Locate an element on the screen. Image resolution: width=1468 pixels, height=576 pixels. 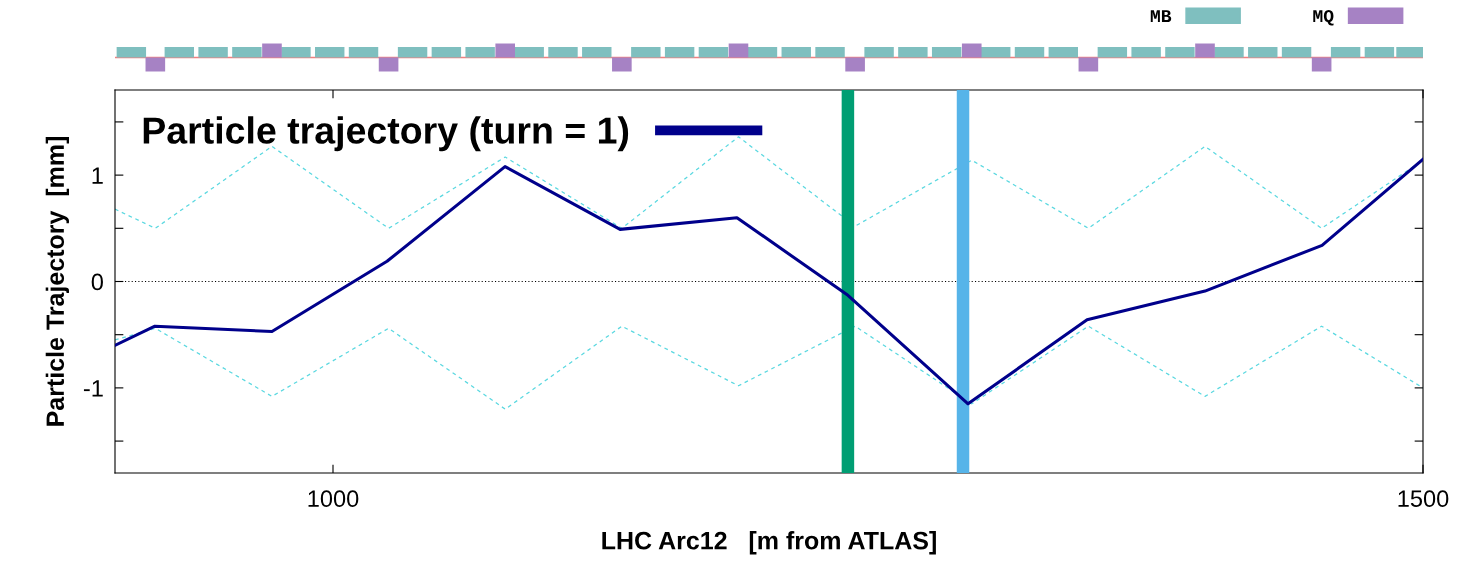
x-tick-label: 1500 is located at coordinates (1423, 499).